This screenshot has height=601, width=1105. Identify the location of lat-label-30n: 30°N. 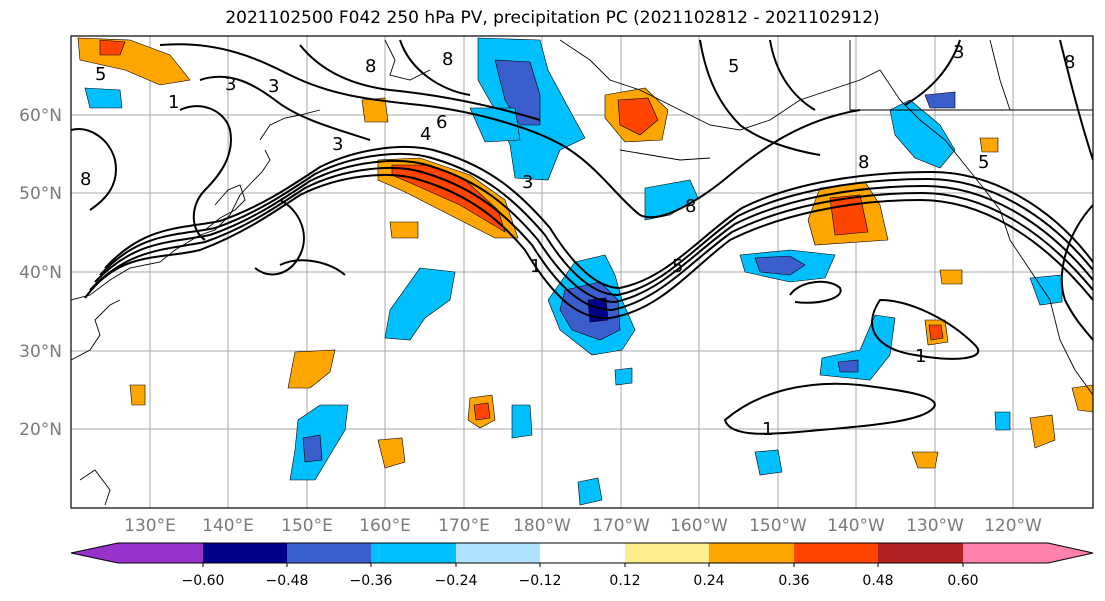
(40, 352).